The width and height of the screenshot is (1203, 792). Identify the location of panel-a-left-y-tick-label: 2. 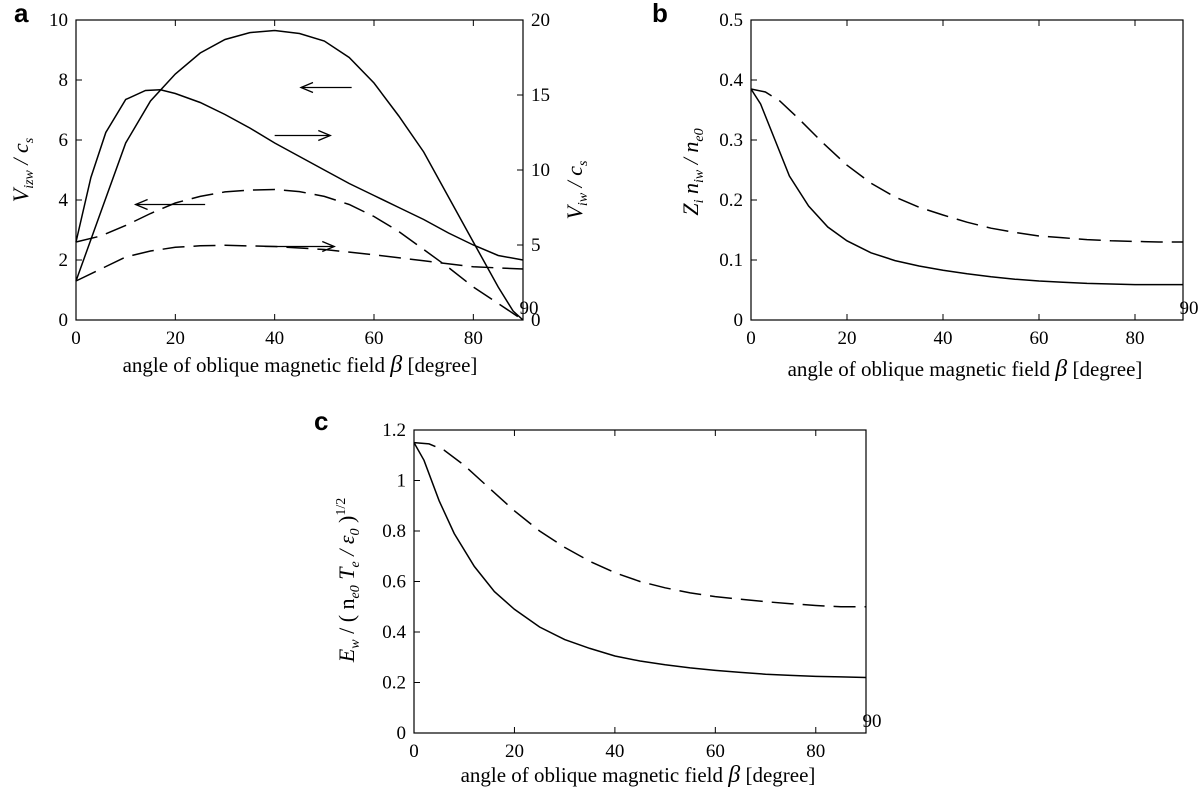
(64, 260).